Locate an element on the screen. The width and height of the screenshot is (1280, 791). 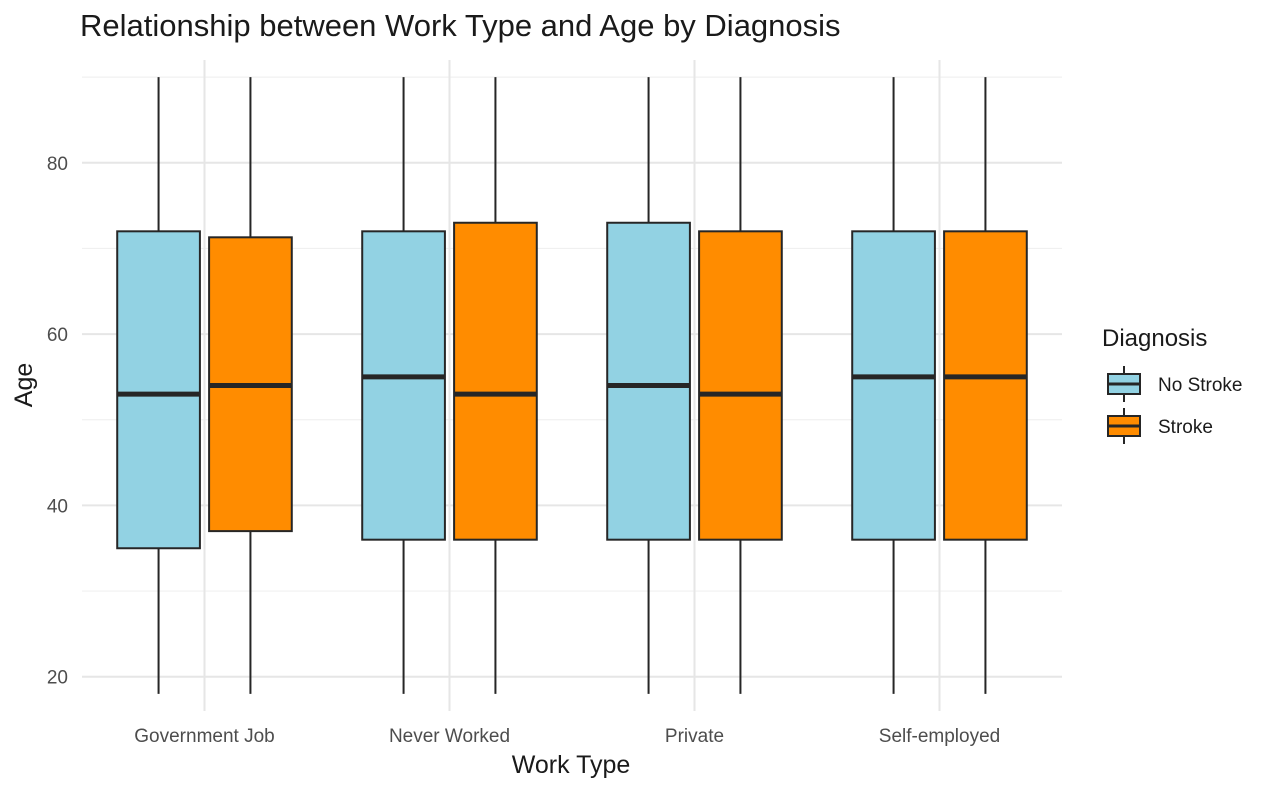
y-axis-title: Age is located at coordinates (24, 385).